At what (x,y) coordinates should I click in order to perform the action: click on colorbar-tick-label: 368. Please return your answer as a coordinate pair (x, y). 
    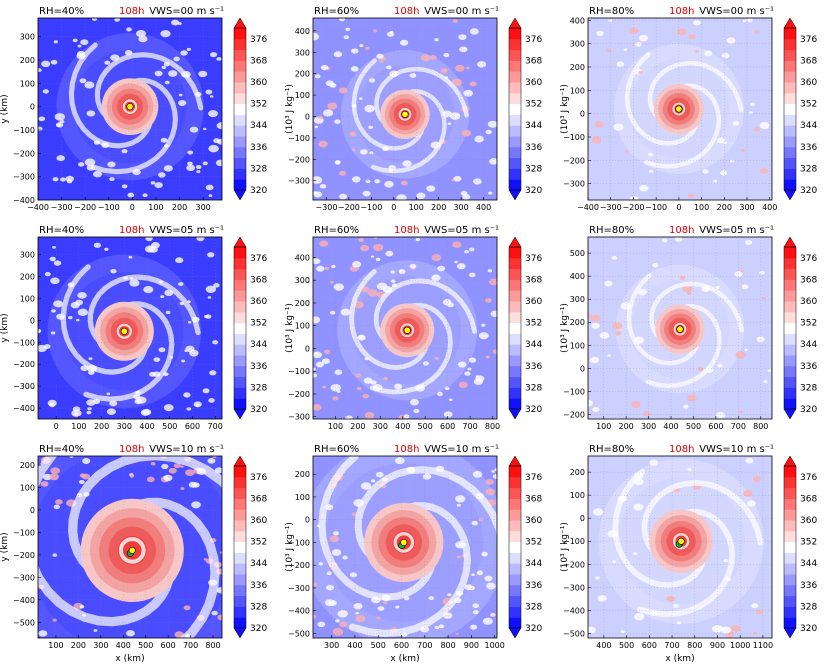
    Looking at the image, I should click on (808, 499).